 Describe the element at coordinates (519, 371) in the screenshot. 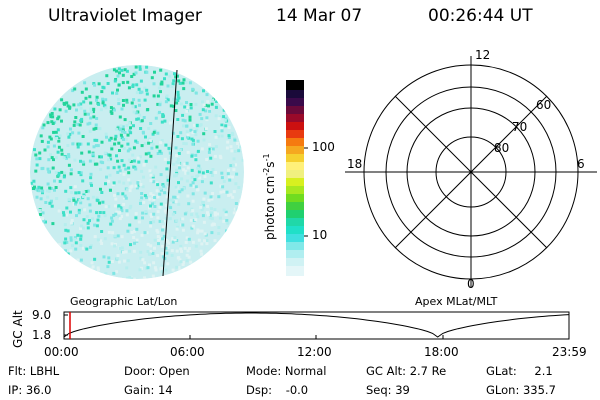

I see `status-glat: GLat: 2.1` at that location.